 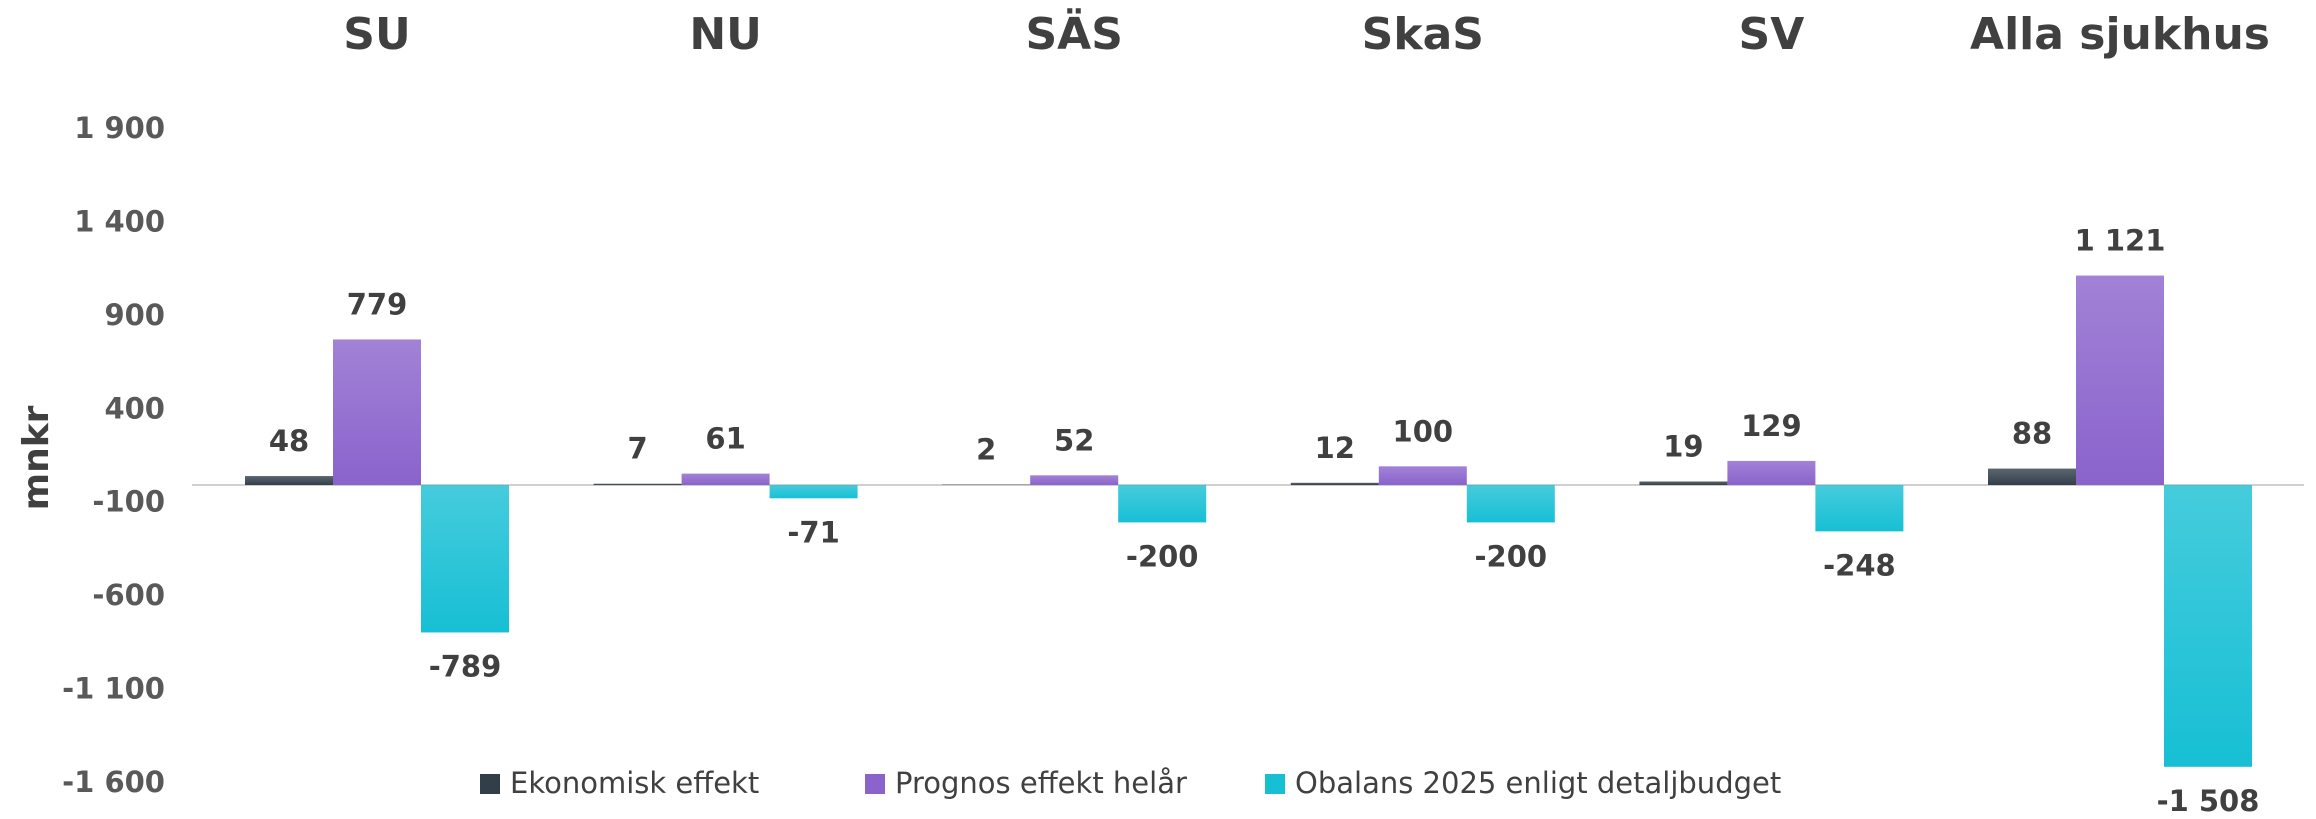 I want to click on y-tick-label: 1 900, so click(x=119, y=128).